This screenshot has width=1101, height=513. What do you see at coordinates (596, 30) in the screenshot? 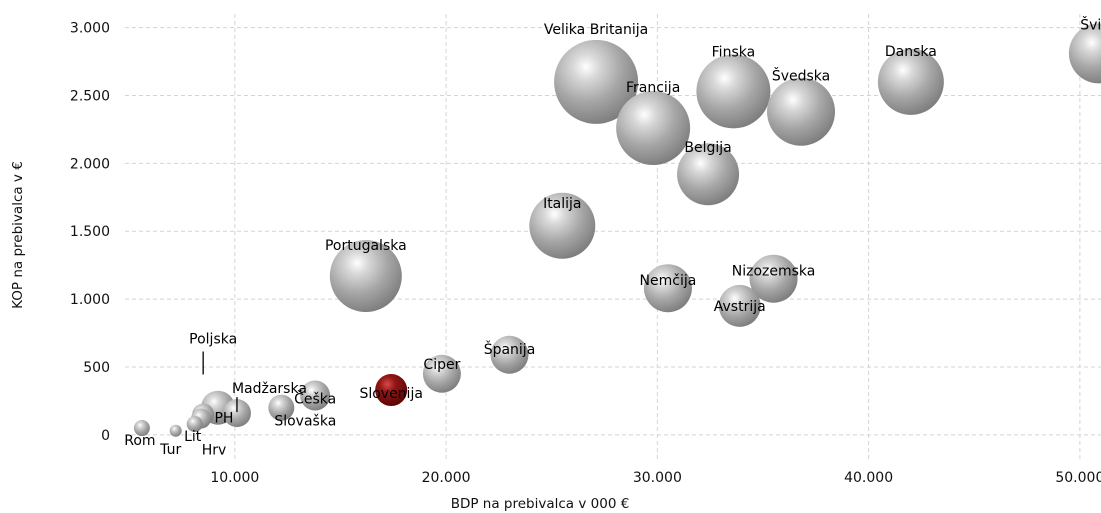
I see `bubble-label: Velika Britanija` at bounding box center [596, 30].